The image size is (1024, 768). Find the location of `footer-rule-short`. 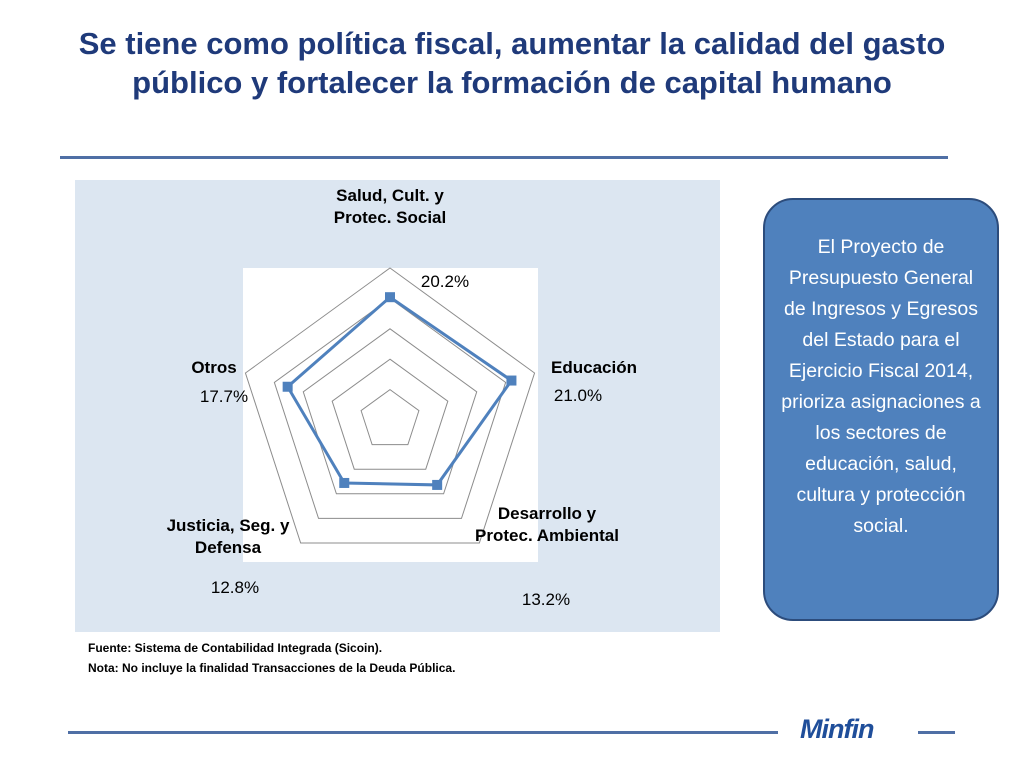

footer-rule-short is located at coordinates (936, 732).